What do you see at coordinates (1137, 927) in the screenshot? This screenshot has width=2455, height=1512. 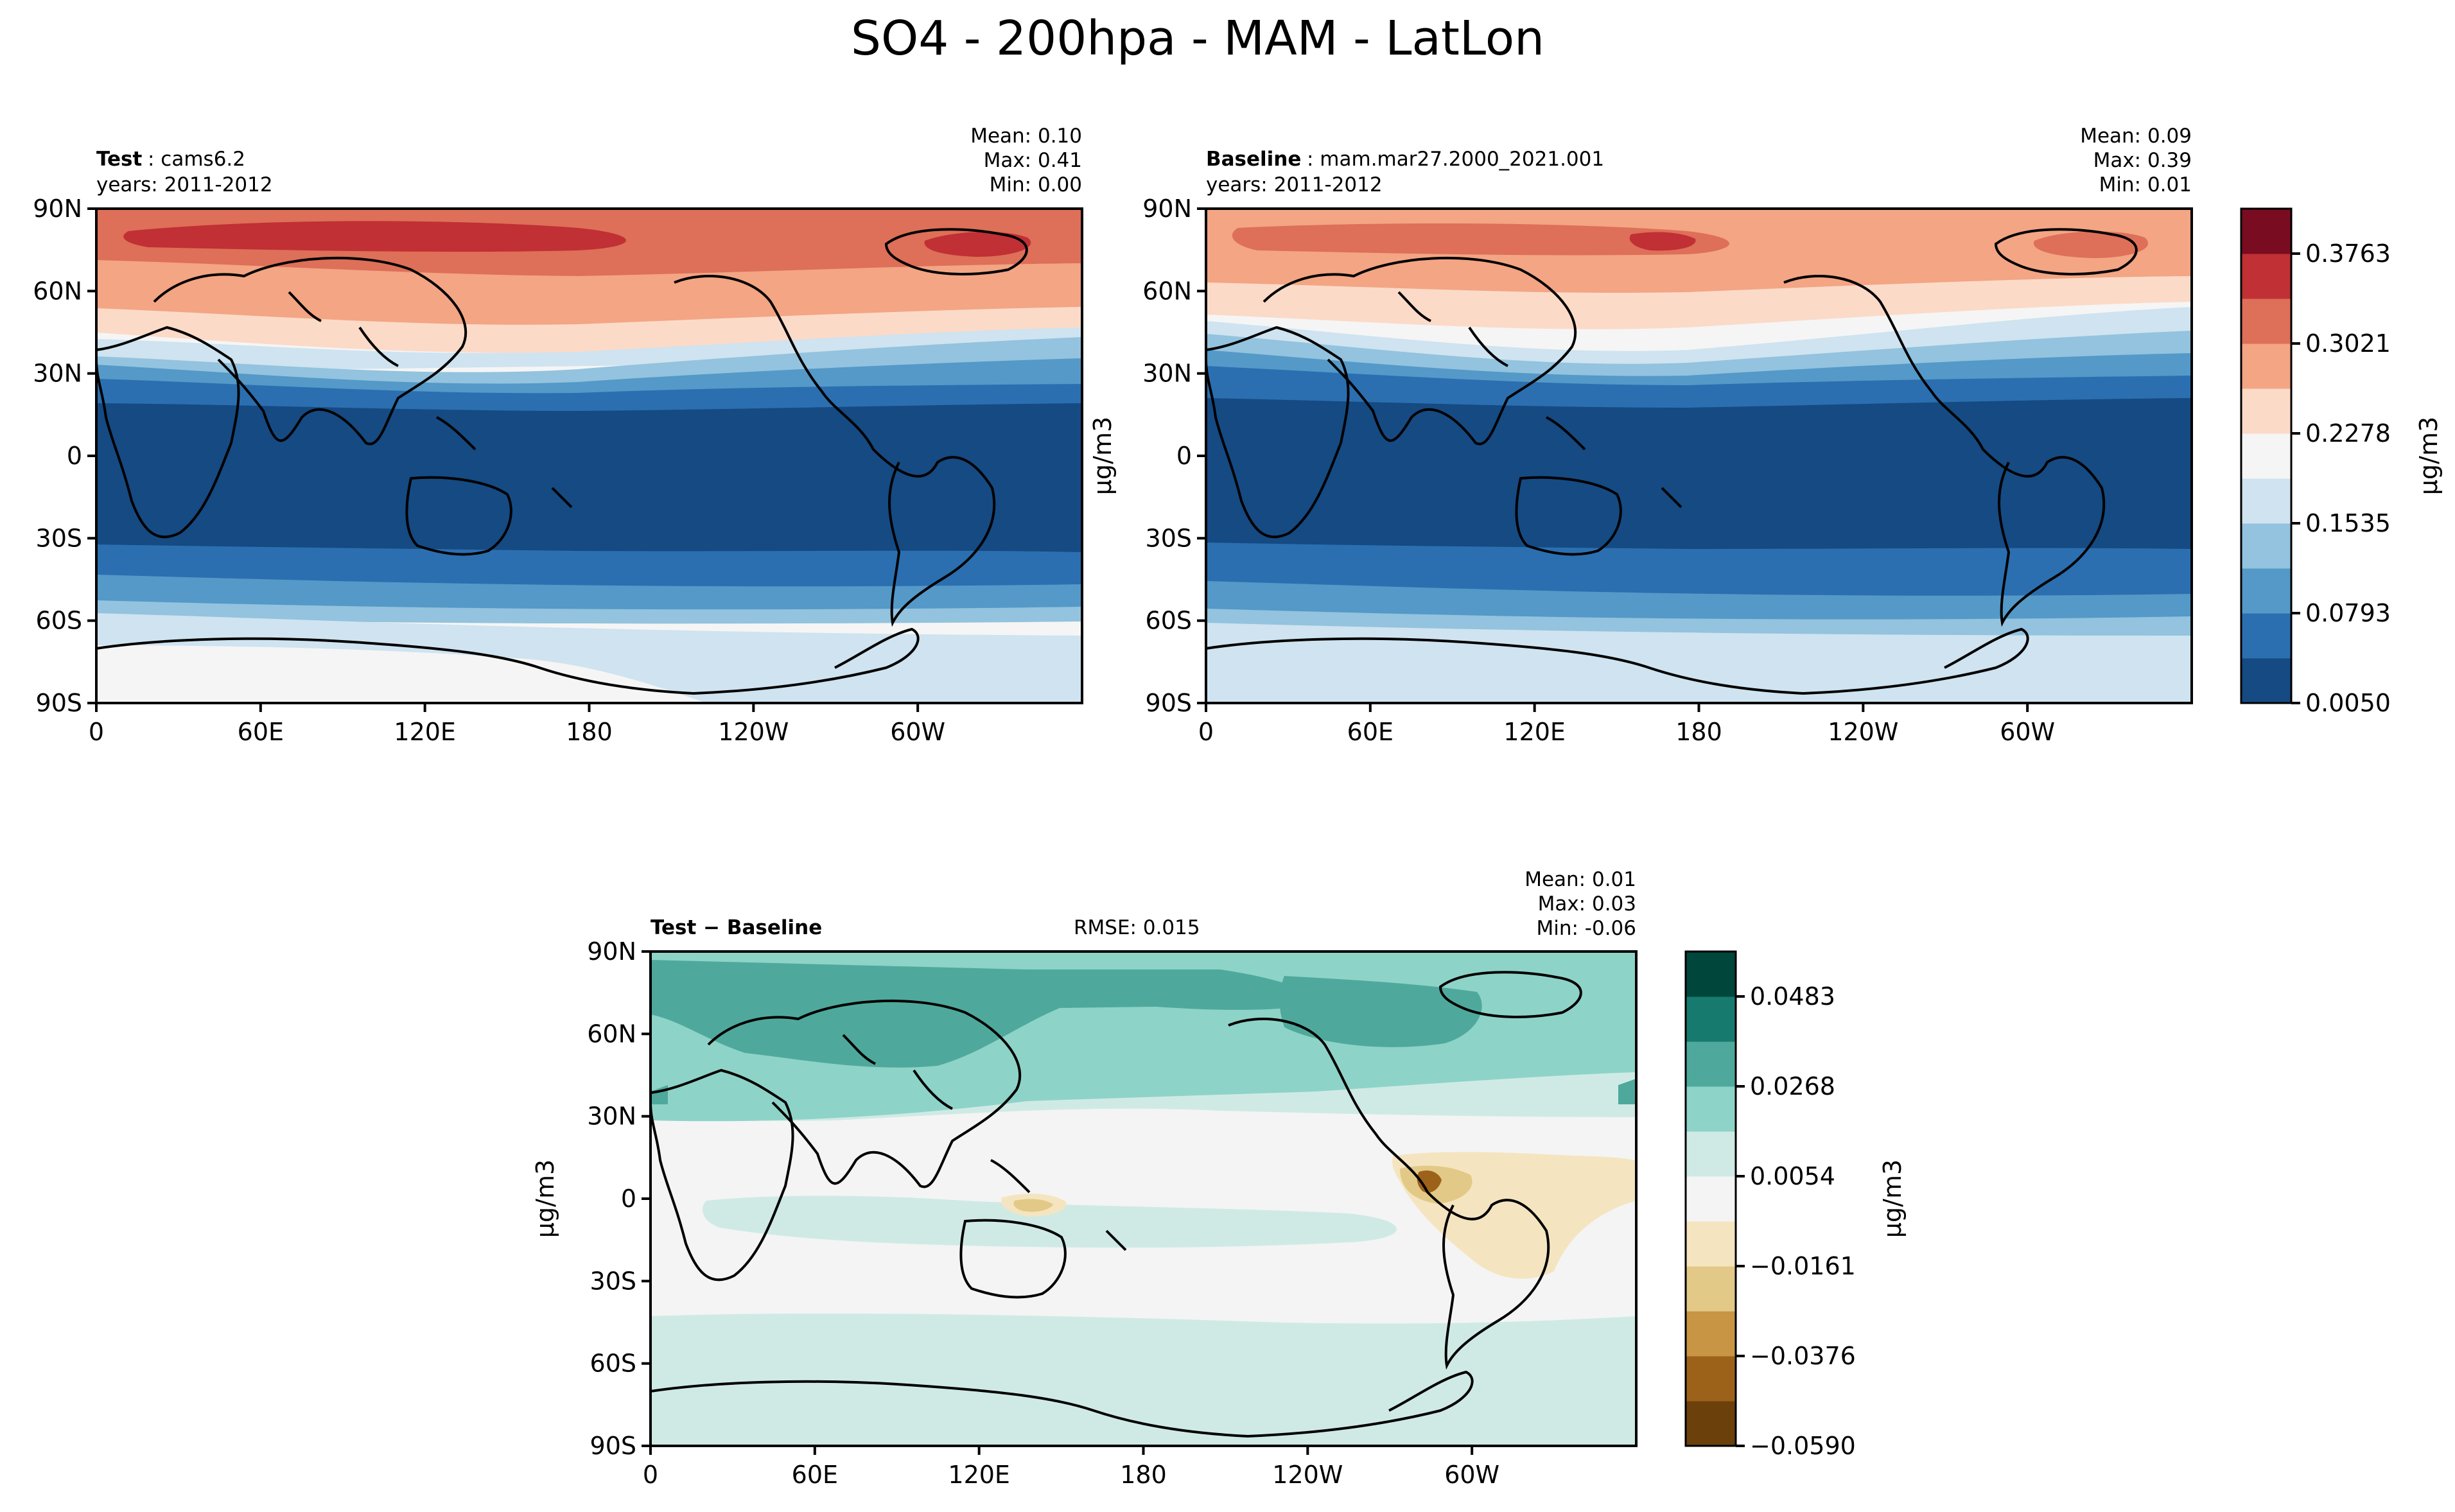 I see `diff-rmse: RMSE: 0.015` at bounding box center [1137, 927].